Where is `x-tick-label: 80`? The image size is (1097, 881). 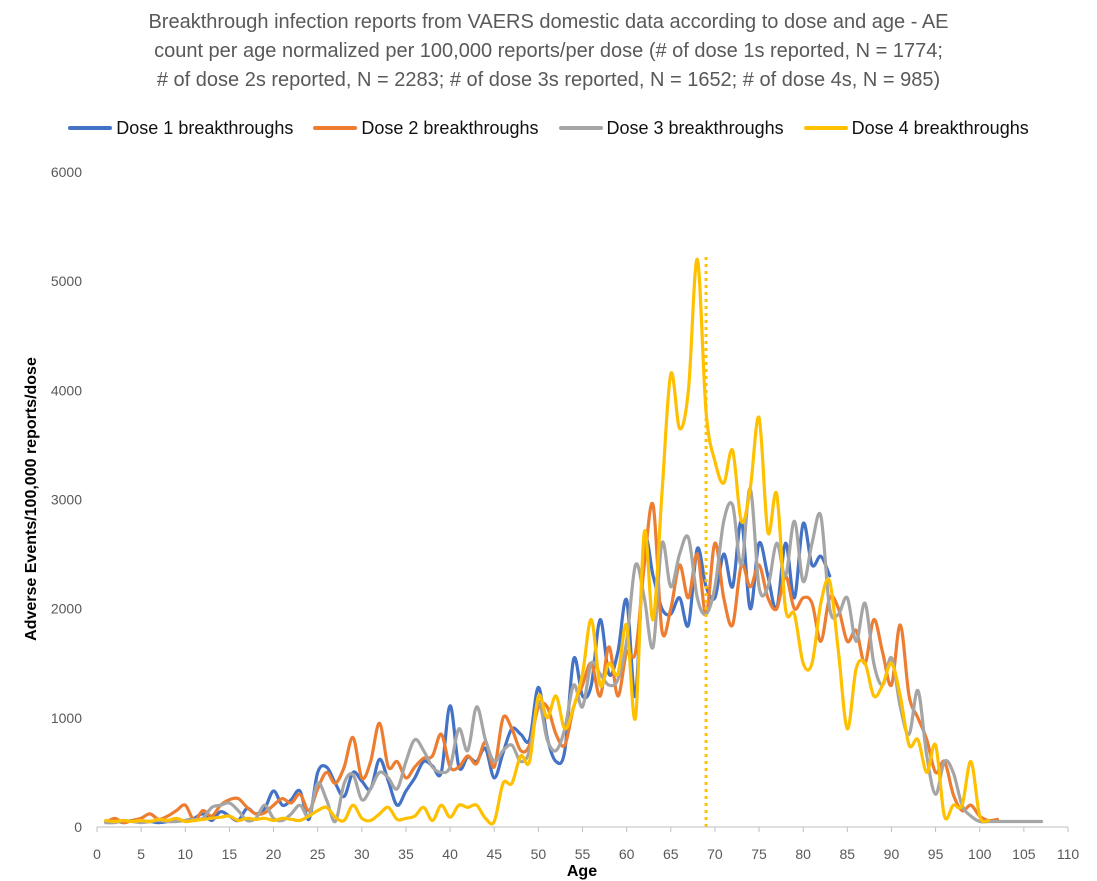 x-tick-label: 80 is located at coordinates (803, 854).